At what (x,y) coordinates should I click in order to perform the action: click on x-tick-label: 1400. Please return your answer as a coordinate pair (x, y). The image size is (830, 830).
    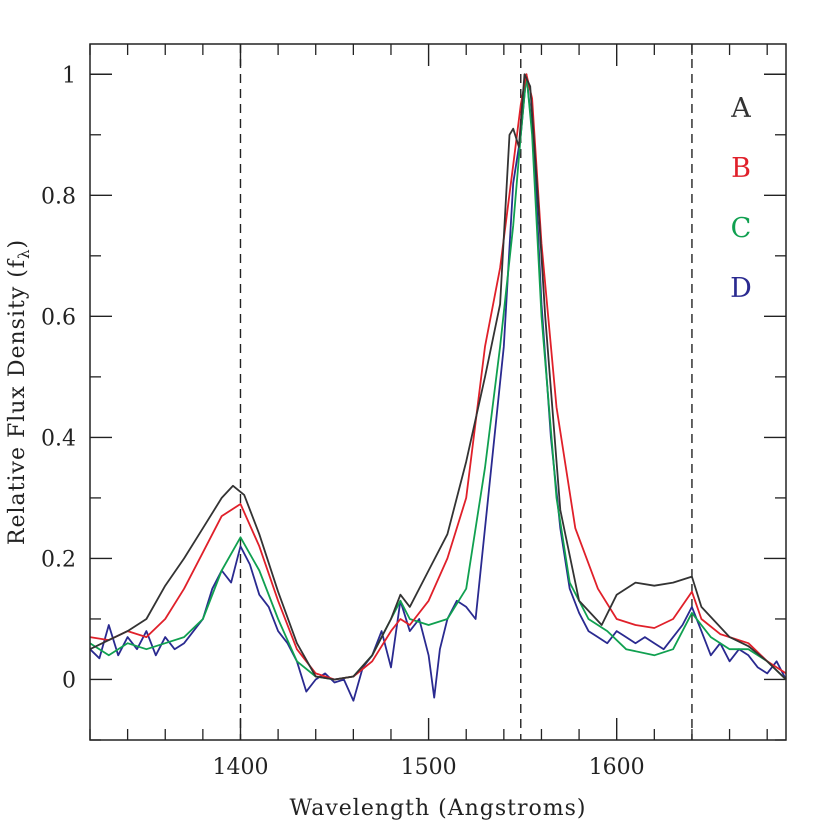
    Looking at the image, I should click on (240, 767).